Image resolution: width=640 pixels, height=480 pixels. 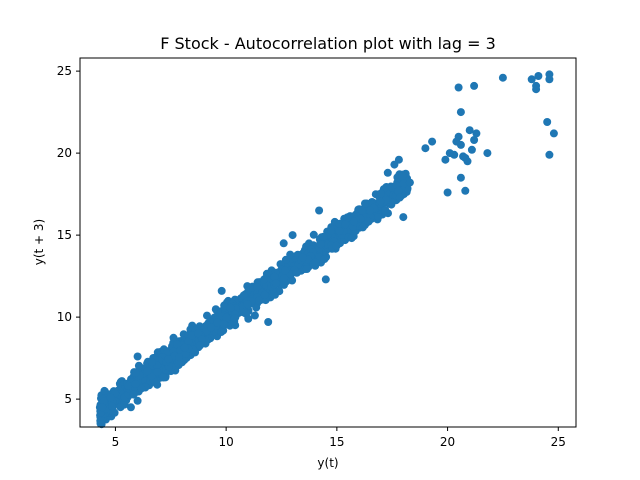 What do you see at coordinates (64, 317) in the screenshot?
I see `y-tick-label: 10` at bounding box center [64, 317].